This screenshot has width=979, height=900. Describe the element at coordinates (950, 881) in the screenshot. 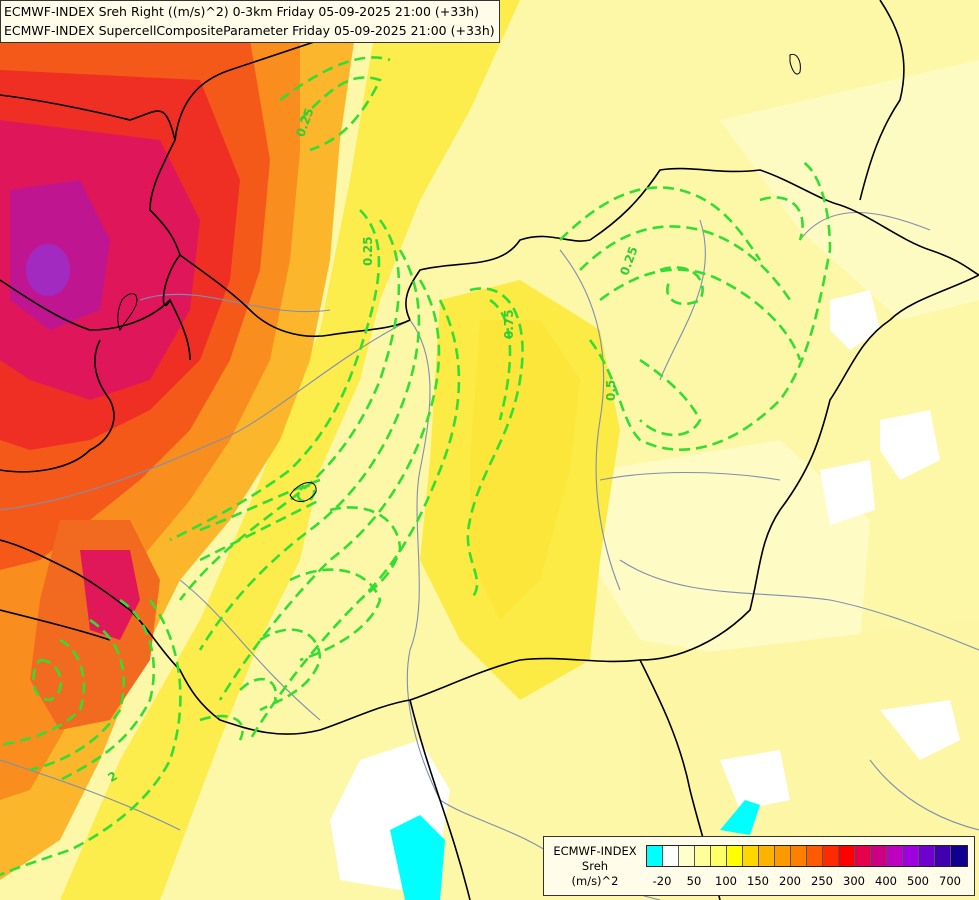

I see `legend-tick: 700` at that location.